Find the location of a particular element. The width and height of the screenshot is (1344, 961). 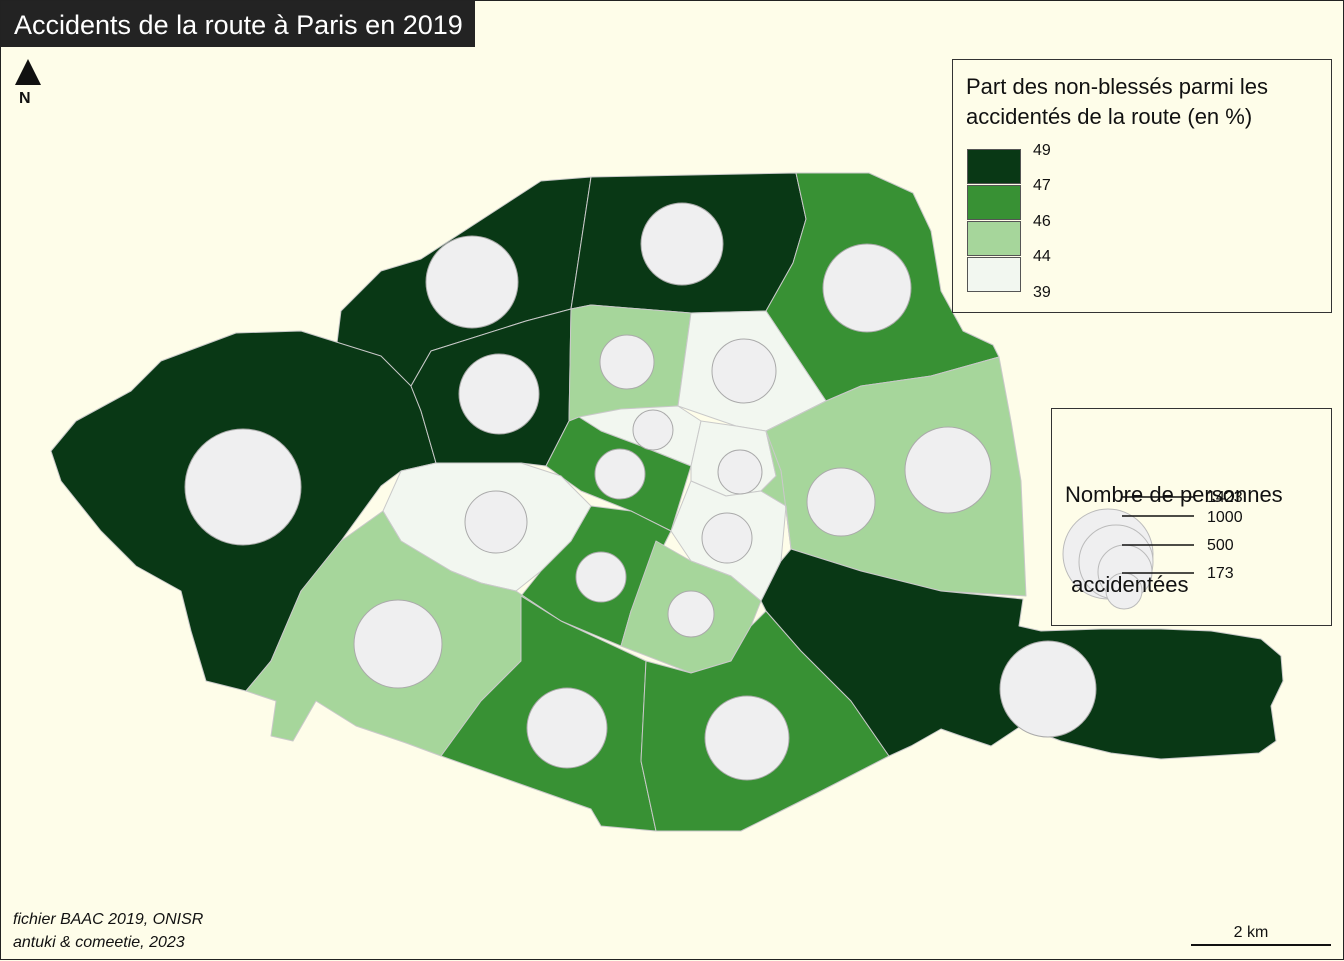

legend-break: 49 is located at coordinates (1042, 150).